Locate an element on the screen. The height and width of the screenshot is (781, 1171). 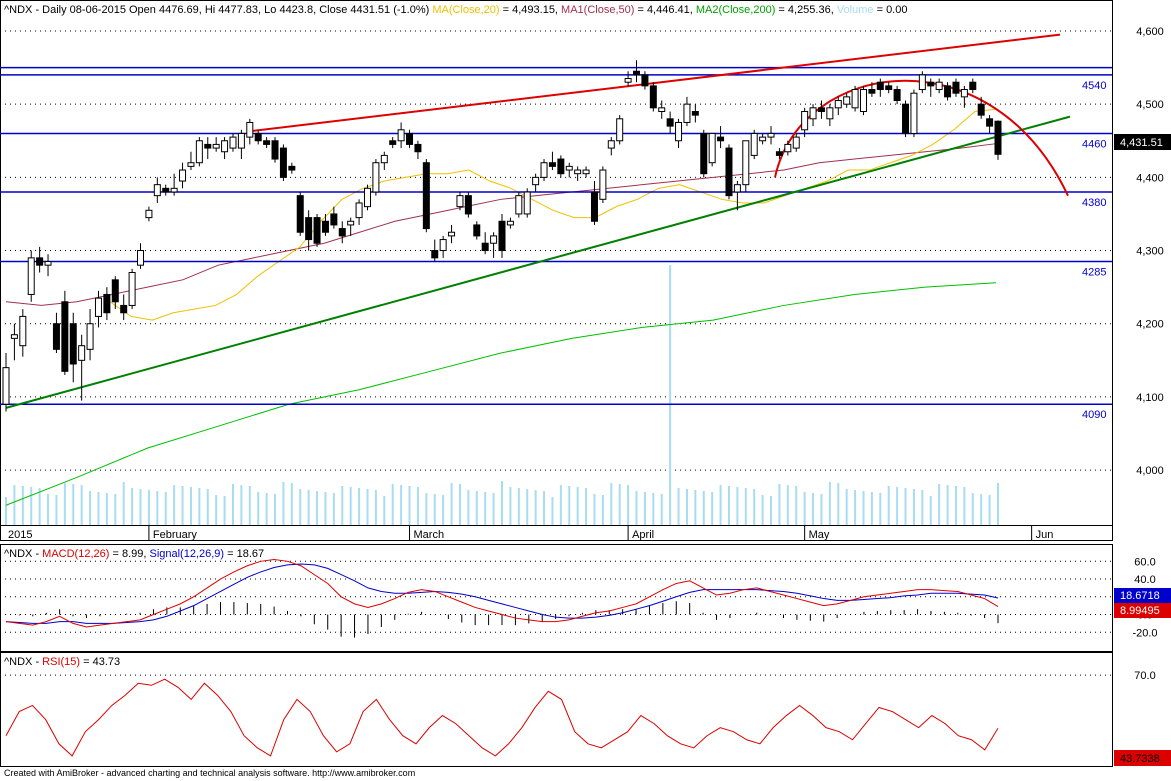
level-label: 4460 is located at coordinates (1094, 144).